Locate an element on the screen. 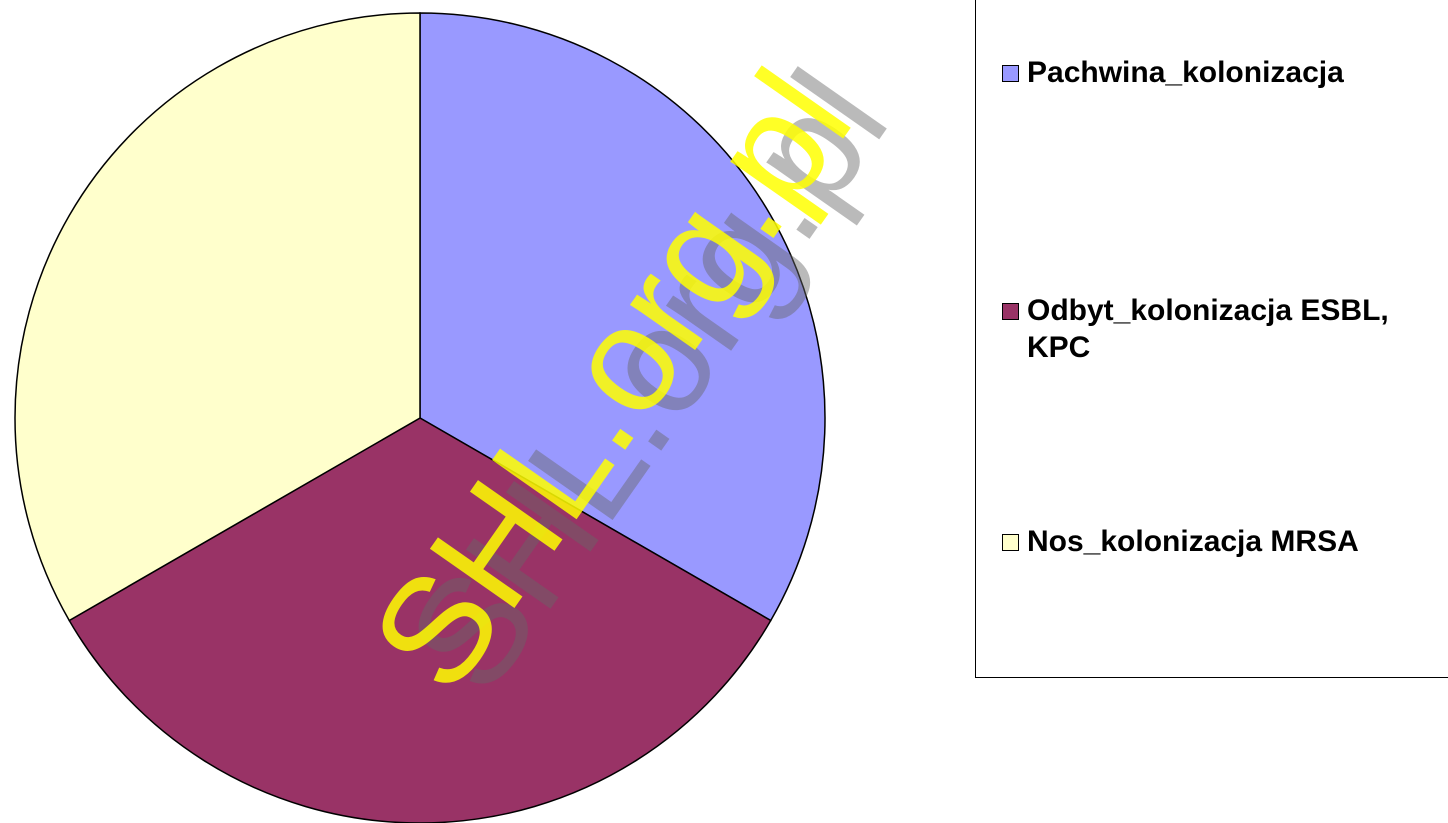  legend-entry: Nos_kolonizacja MRSA is located at coordinates (1224, 541).